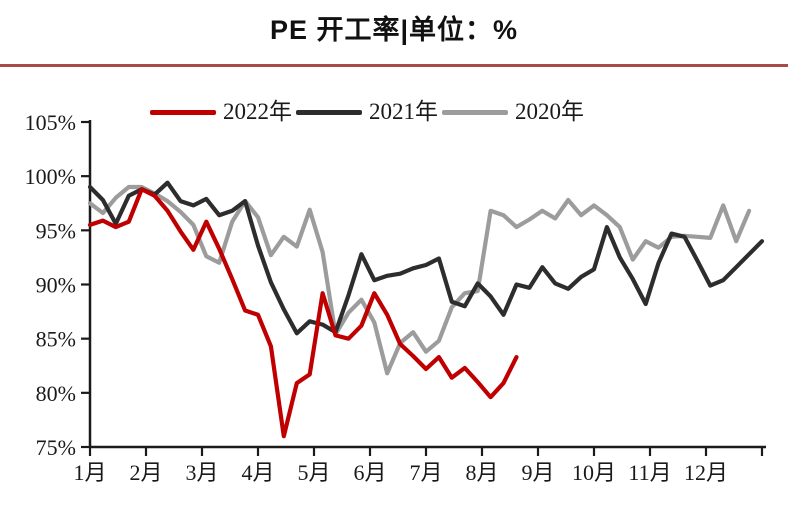 The image size is (788, 517). What do you see at coordinates (201, 472) in the screenshot?
I see `x-tick-label: 3月` at bounding box center [201, 472].